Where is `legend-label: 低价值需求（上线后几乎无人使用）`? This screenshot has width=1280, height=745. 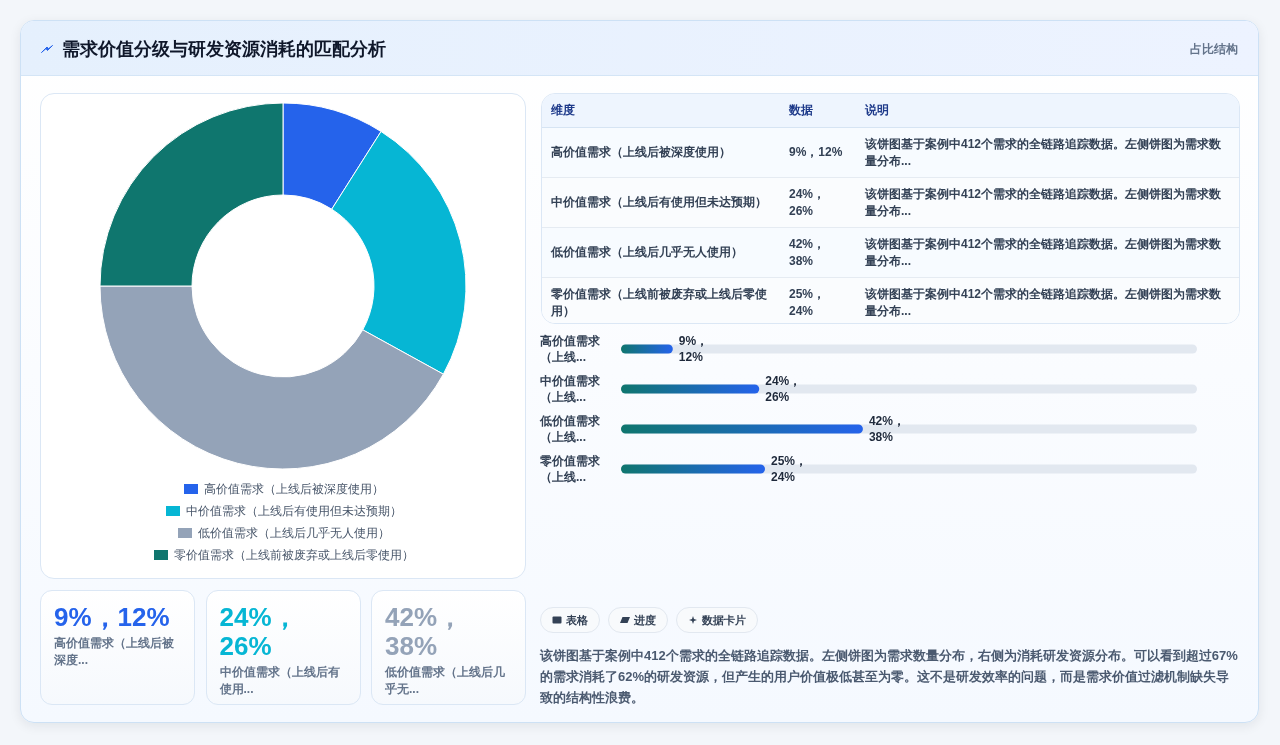
legend-label: 低价值需求（上线后几乎无人使用） is located at coordinates (294, 533).